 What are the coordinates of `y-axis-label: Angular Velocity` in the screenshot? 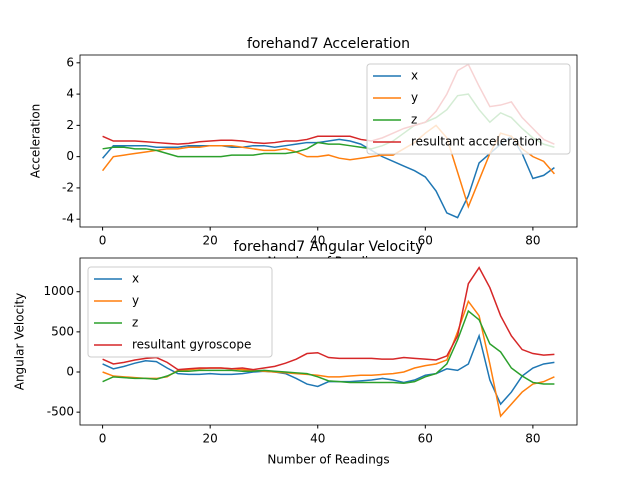 It's located at (20, 342).